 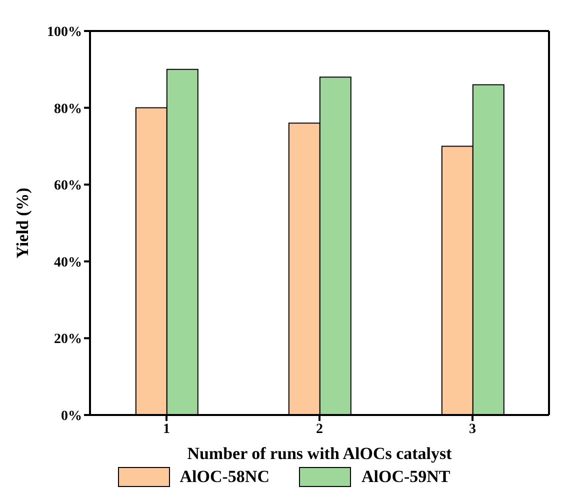 I want to click on x-tick-label: 3, so click(x=472, y=429).